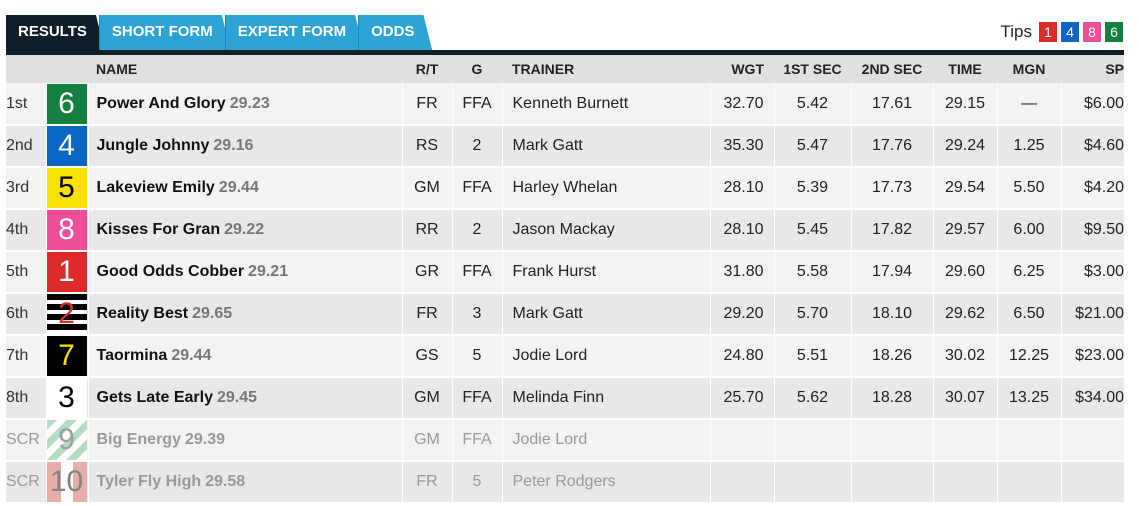 The image size is (1139, 506). What do you see at coordinates (1114, 32) in the screenshot?
I see `tip-chip: 6` at bounding box center [1114, 32].